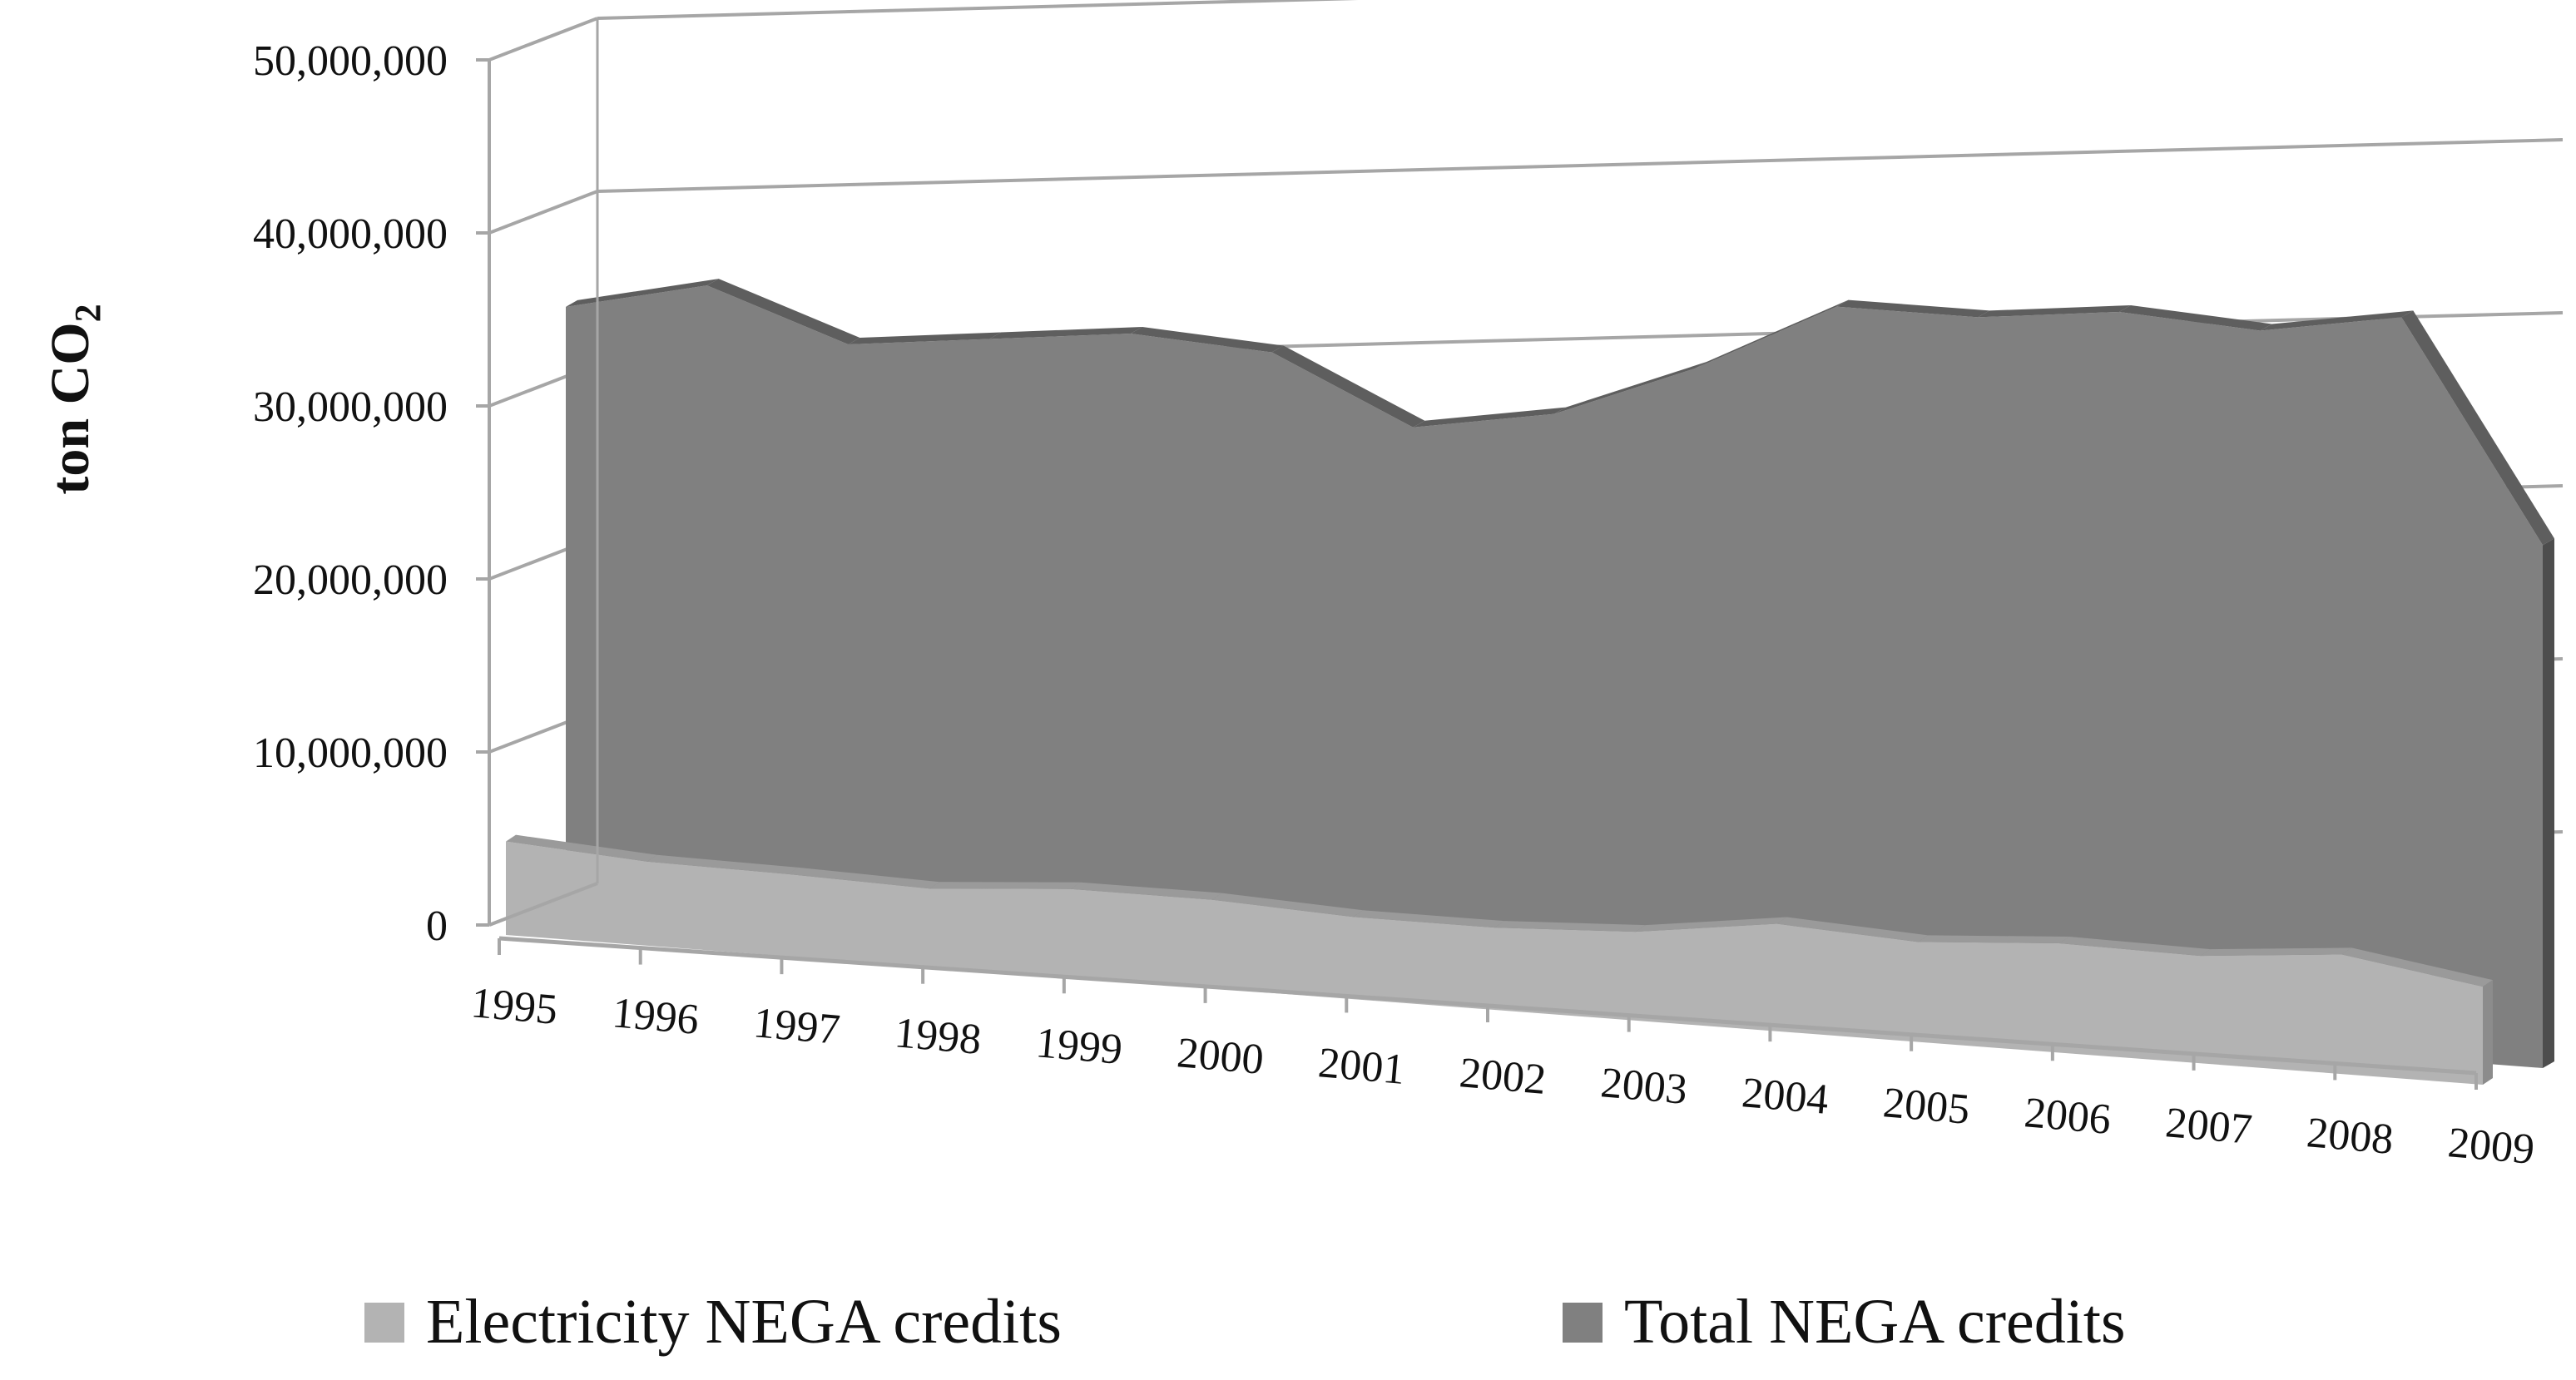  Describe the element at coordinates (1630, 388) in the screenshot. I see `series-total-ridge-2002` at that location.